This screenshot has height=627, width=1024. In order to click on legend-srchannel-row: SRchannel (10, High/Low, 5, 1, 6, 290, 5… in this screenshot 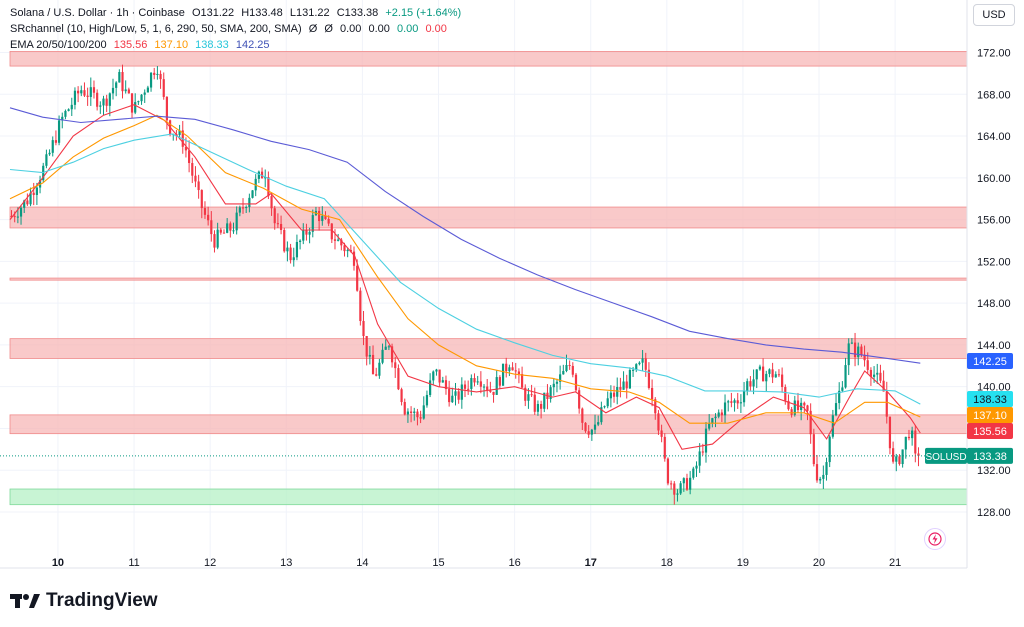, I will do `click(230, 29)`.